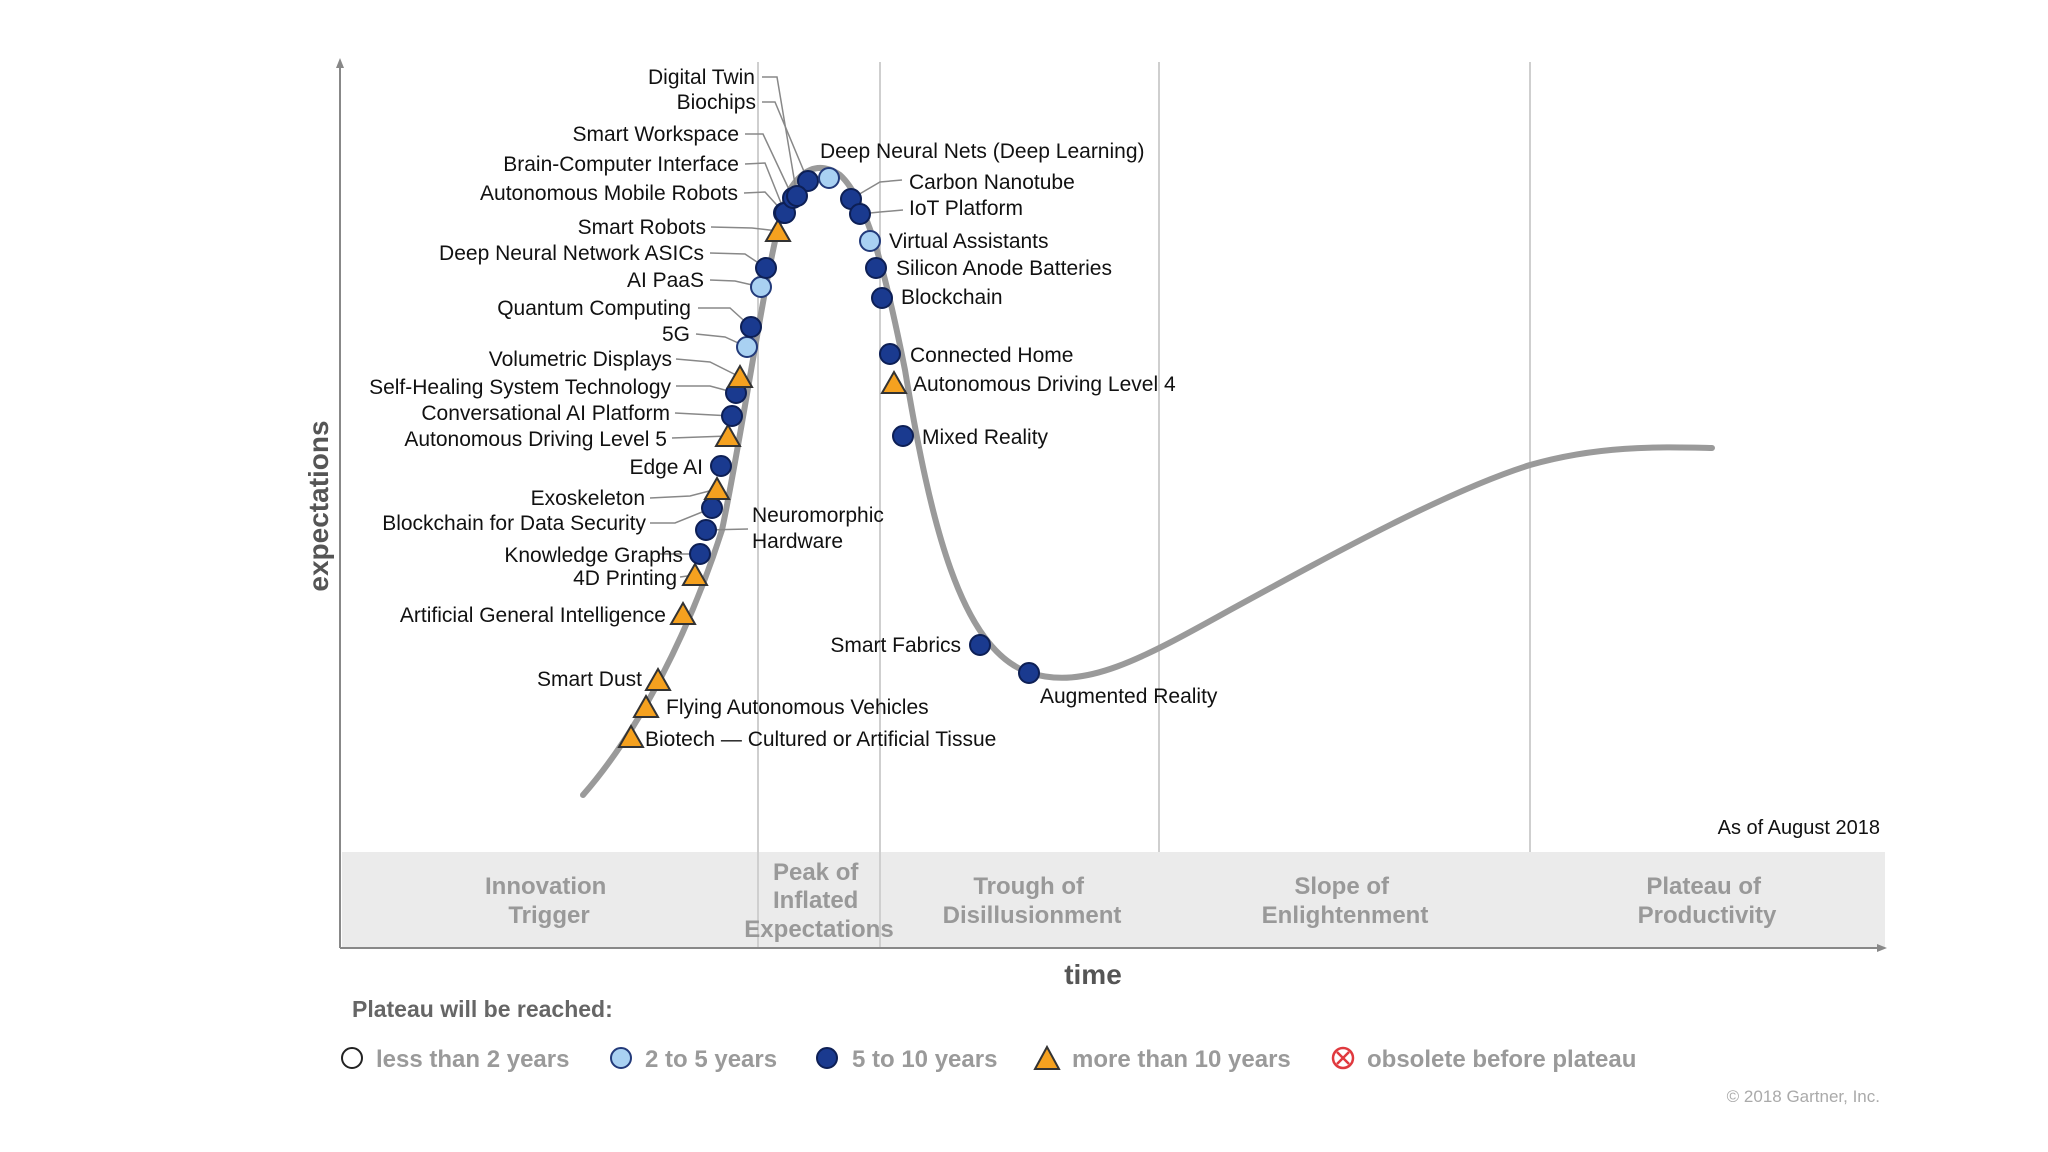 Image resolution: width=2048 pixels, height=1152 pixels. Describe the element at coordinates (829, 178) in the screenshot. I see `deep-neural-nets-deep-learning-dot-marker` at that location.